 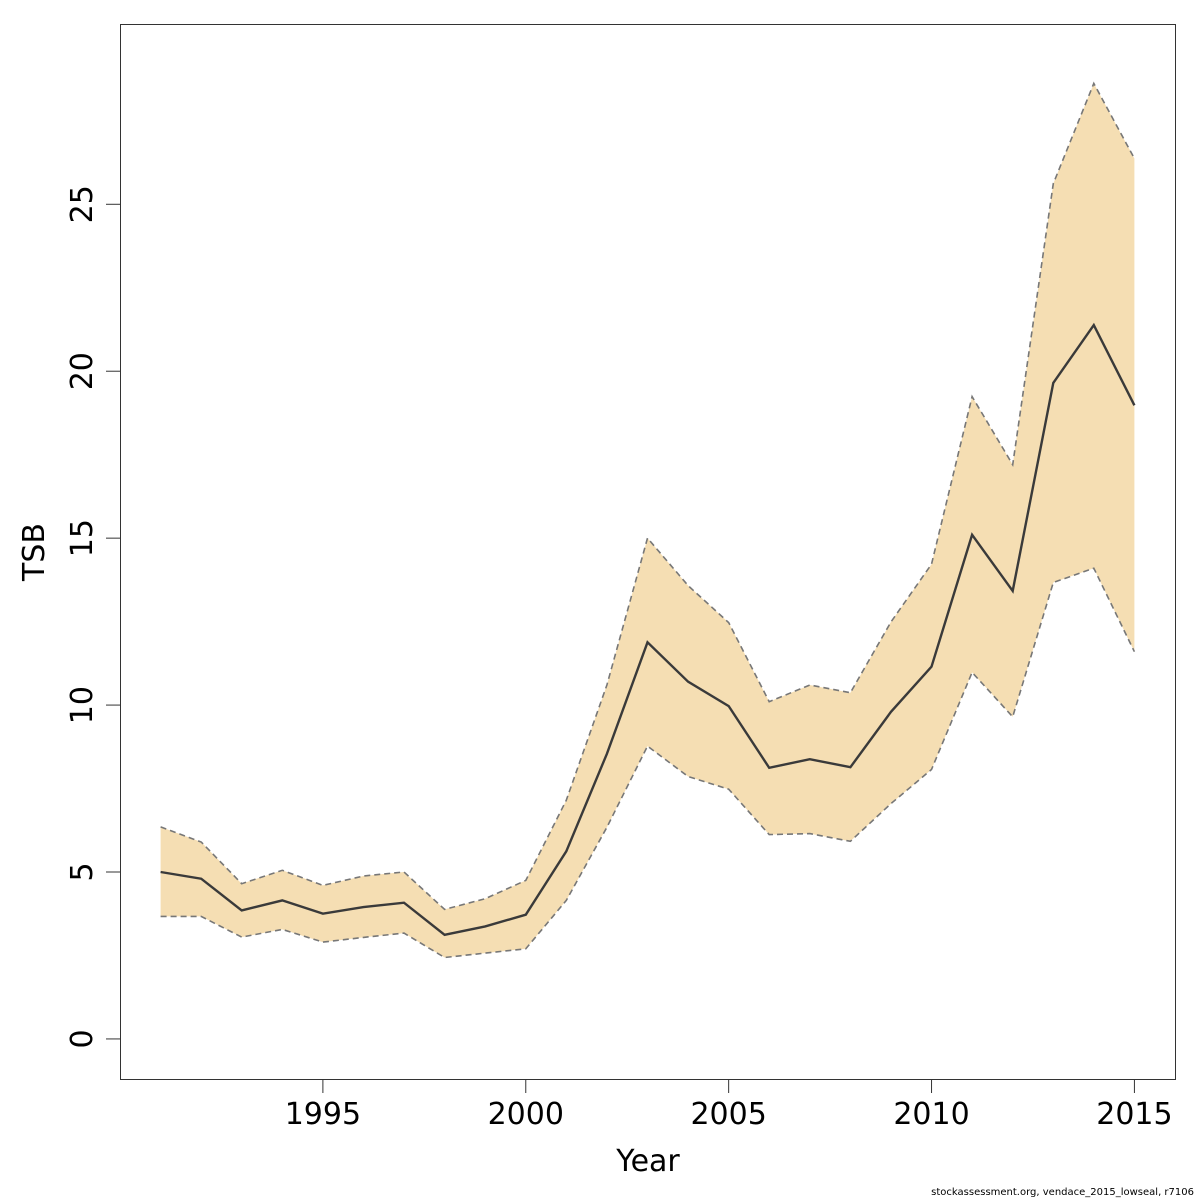 What do you see at coordinates (82, 871) in the screenshot?
I see `y-tick-label: 5` at bounding box center [82, 871].